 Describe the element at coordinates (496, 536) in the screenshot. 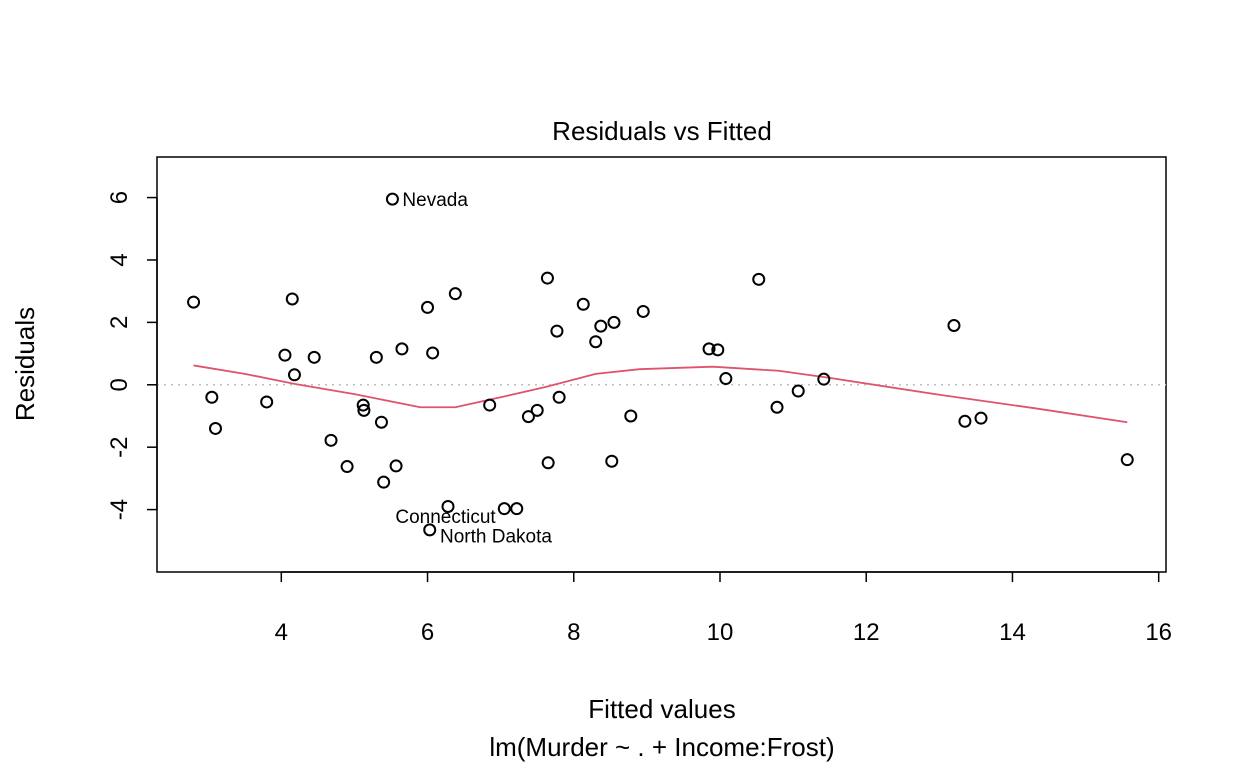

I see `point-label: North Dakota` at that location.